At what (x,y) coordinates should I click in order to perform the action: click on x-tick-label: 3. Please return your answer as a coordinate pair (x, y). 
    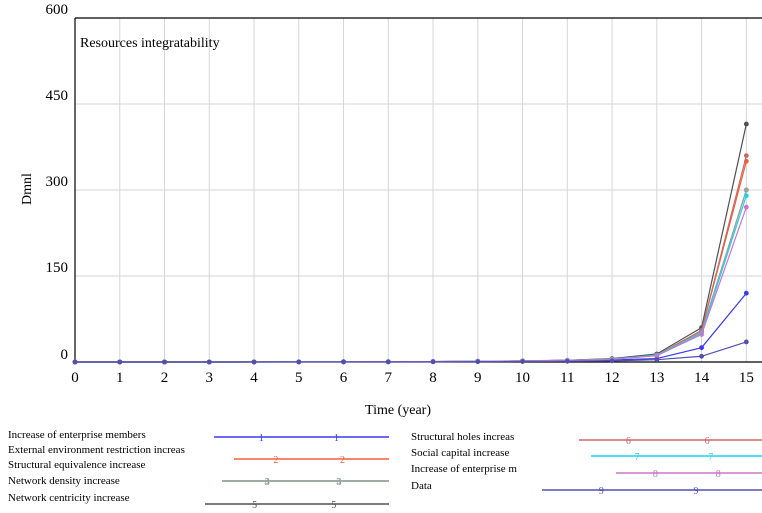
    Looking at the image, I should click on (210, 378).